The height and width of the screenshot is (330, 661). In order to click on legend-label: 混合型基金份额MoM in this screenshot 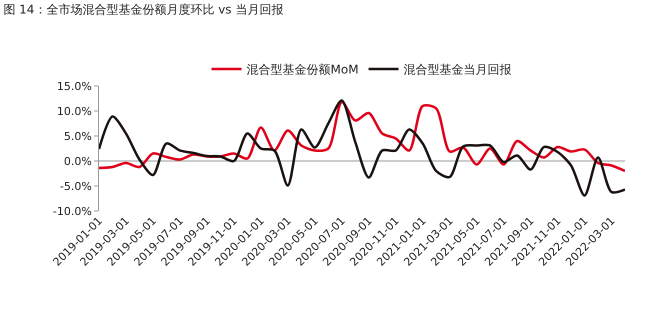, I will do `click(302, 69)`.